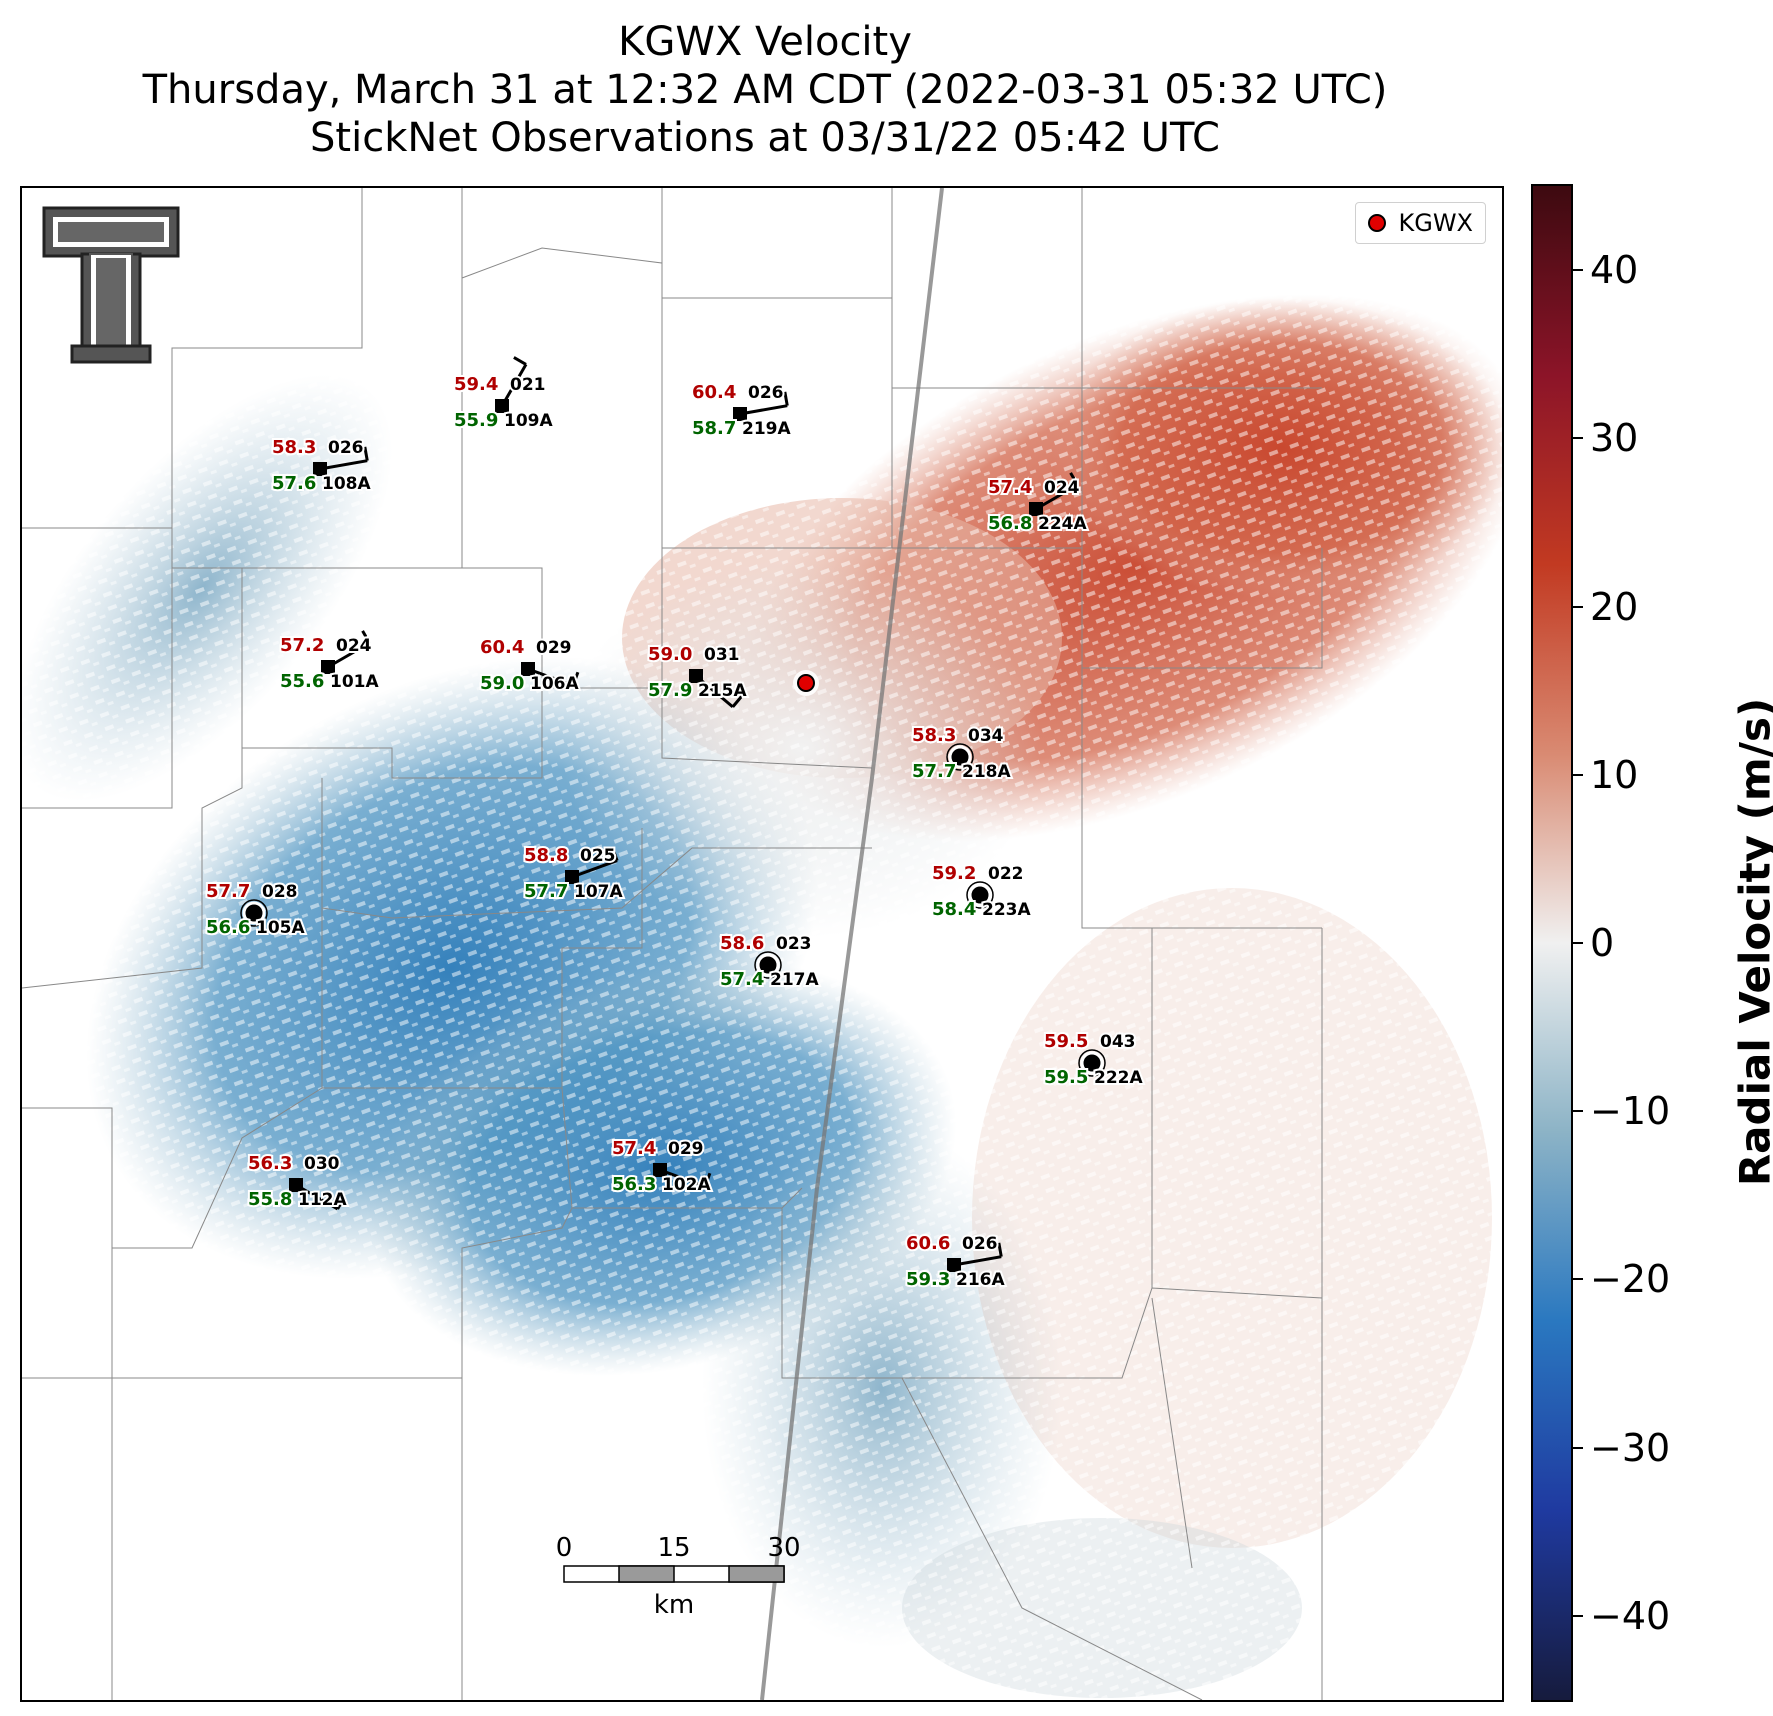 Image resolution: width=1773 pixels, height=1716 pixels. What do you see at coordinates (1066, 1041) in the screenshot?
I see `station-temperature: 59.5` at bounding box center [1066, 1041].